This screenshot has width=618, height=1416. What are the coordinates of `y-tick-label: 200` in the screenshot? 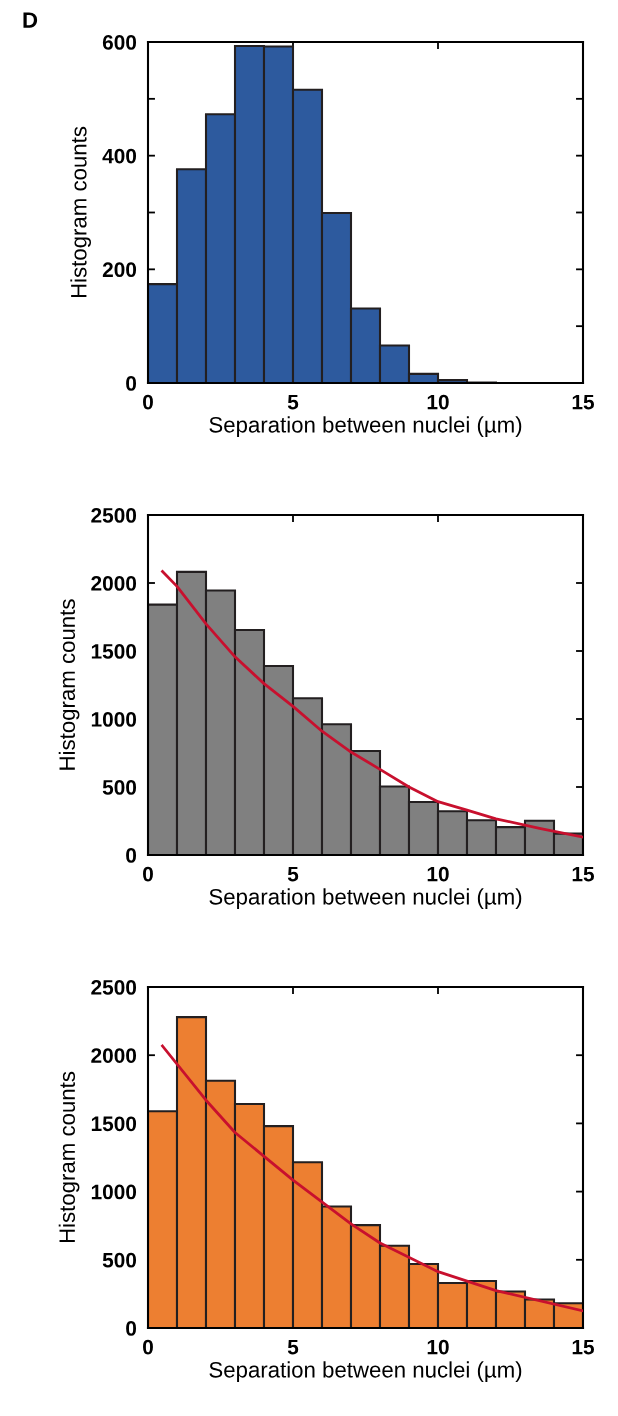 It's located at (119, 270).